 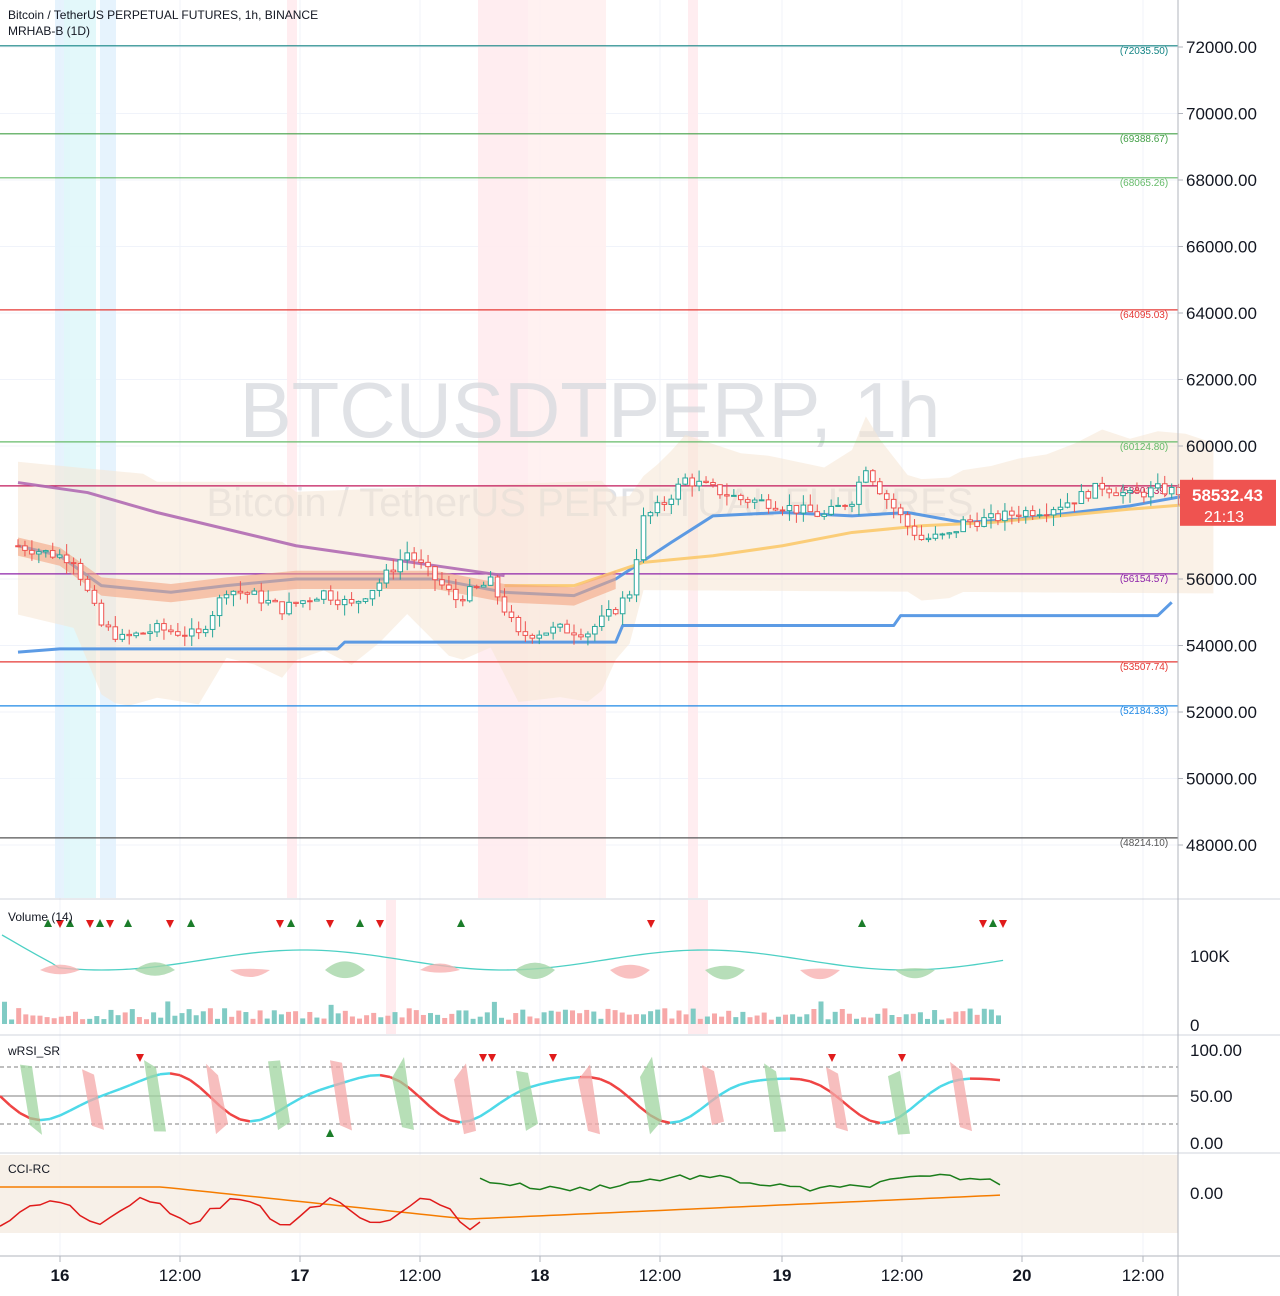 What do you see at coordinates (108, 449) in the screenshot?
I see `highlight-band` at bounding box center [108, 449].